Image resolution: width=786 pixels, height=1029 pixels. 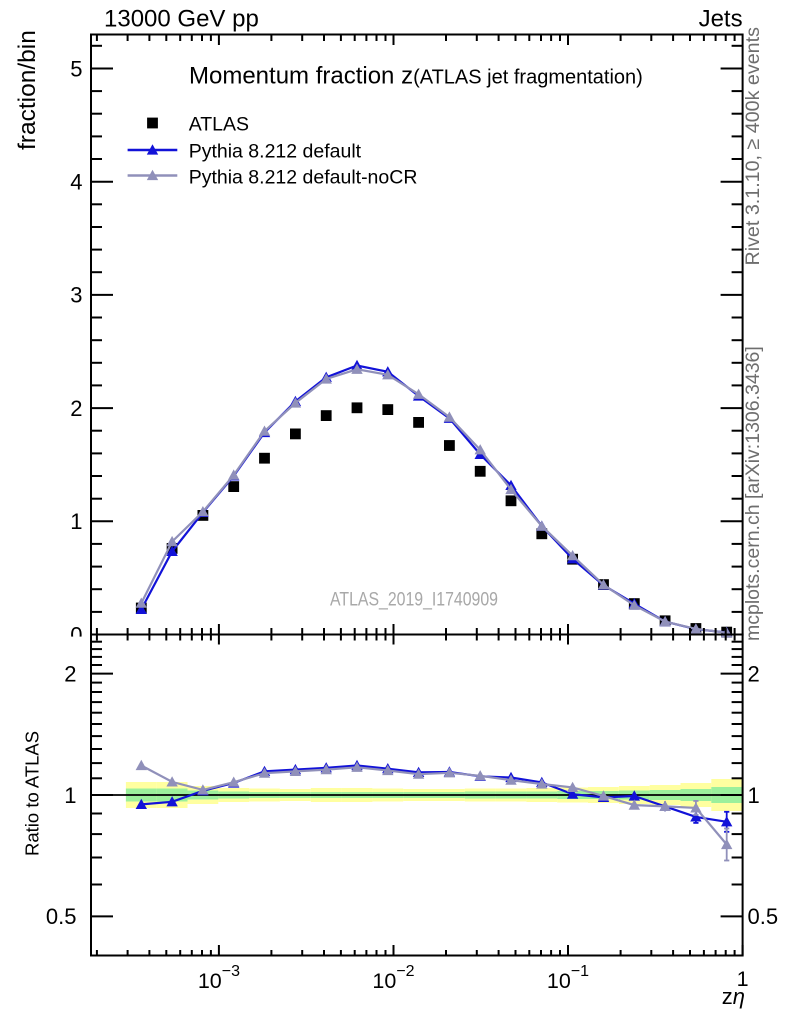 I want to click on svg-text: Jets, so click(x=721, y=19).